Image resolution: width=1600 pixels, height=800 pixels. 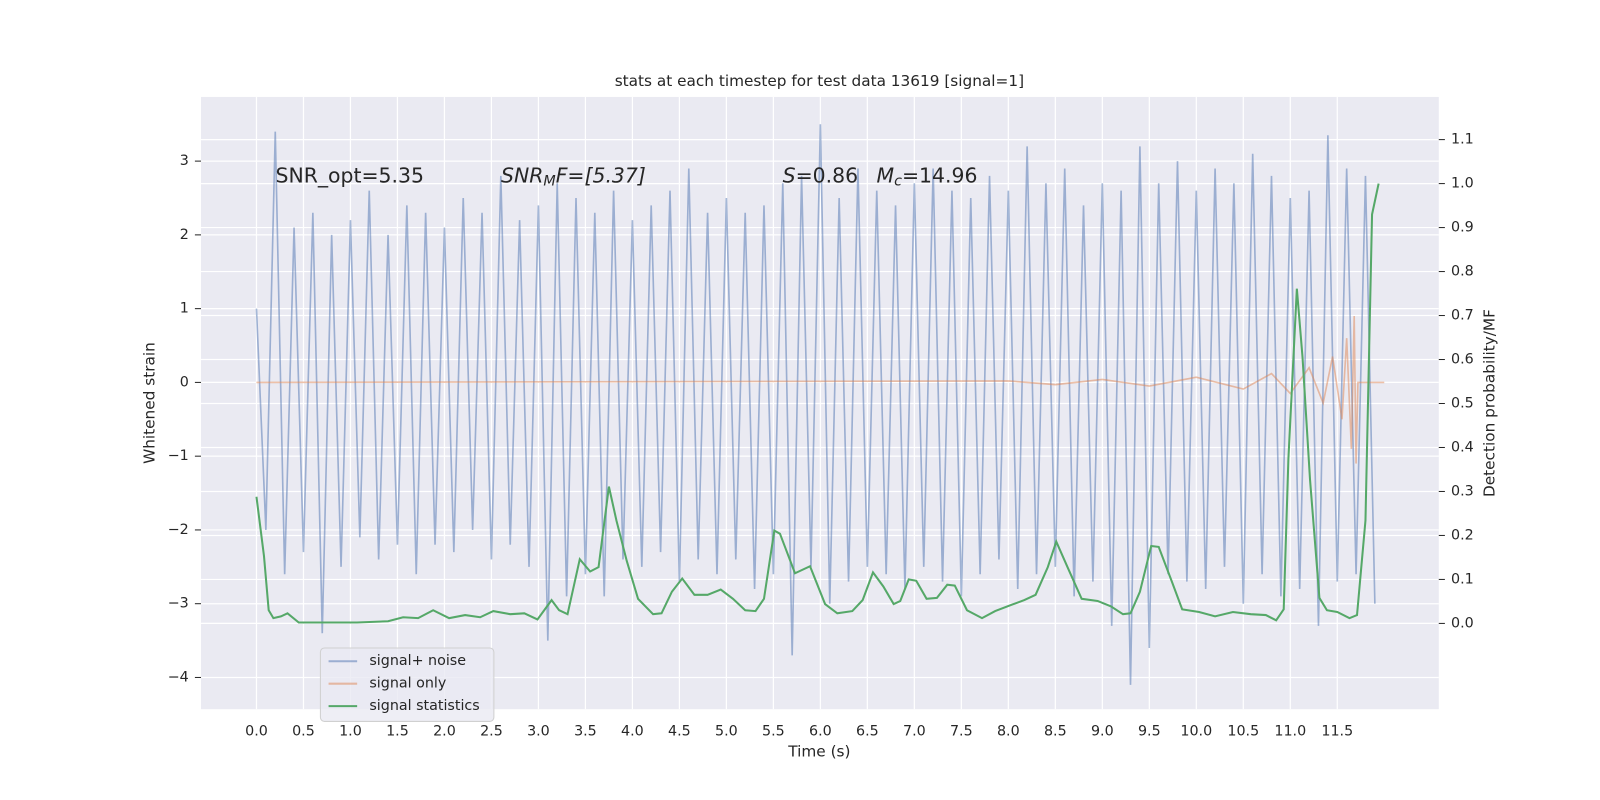 I want to click on x-tick-label: 10.5, so click(x=1243, y=732).